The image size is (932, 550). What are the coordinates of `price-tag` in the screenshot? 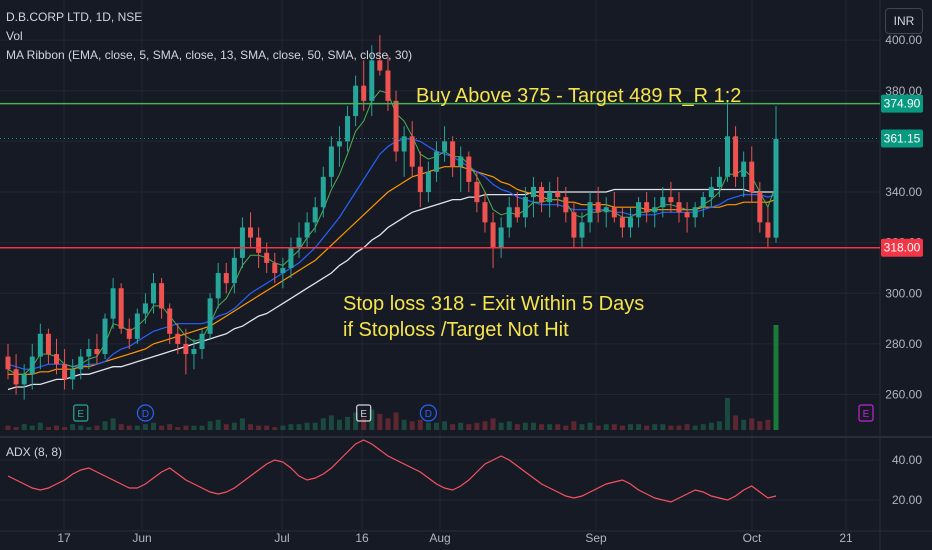 It's located at (902, 247).